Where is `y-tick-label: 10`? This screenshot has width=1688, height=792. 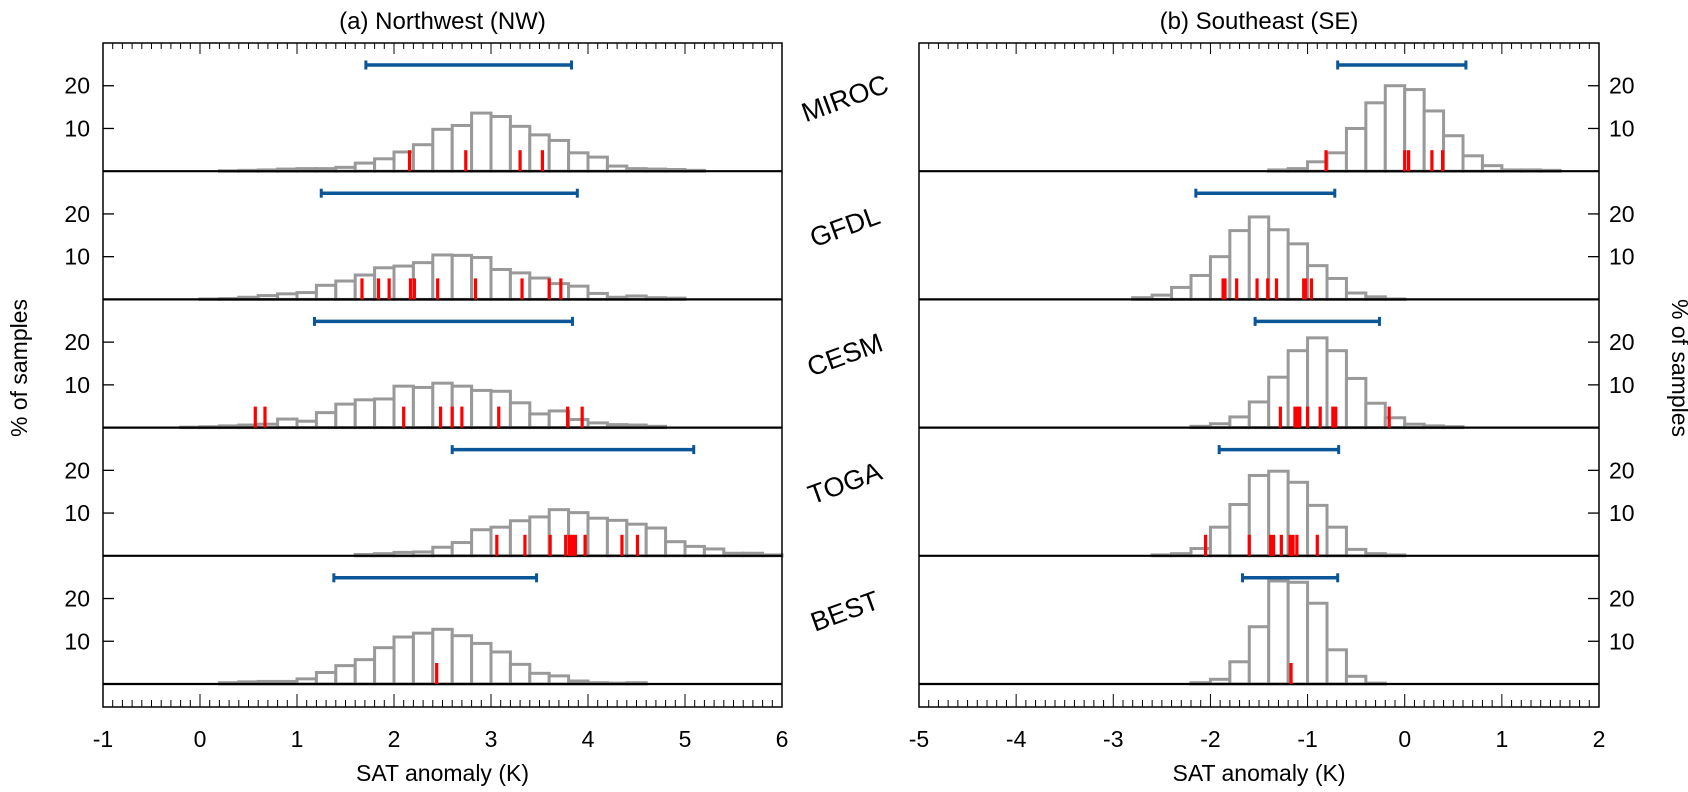 y-tick-label: 10 is located at coordinates (1622, 513).